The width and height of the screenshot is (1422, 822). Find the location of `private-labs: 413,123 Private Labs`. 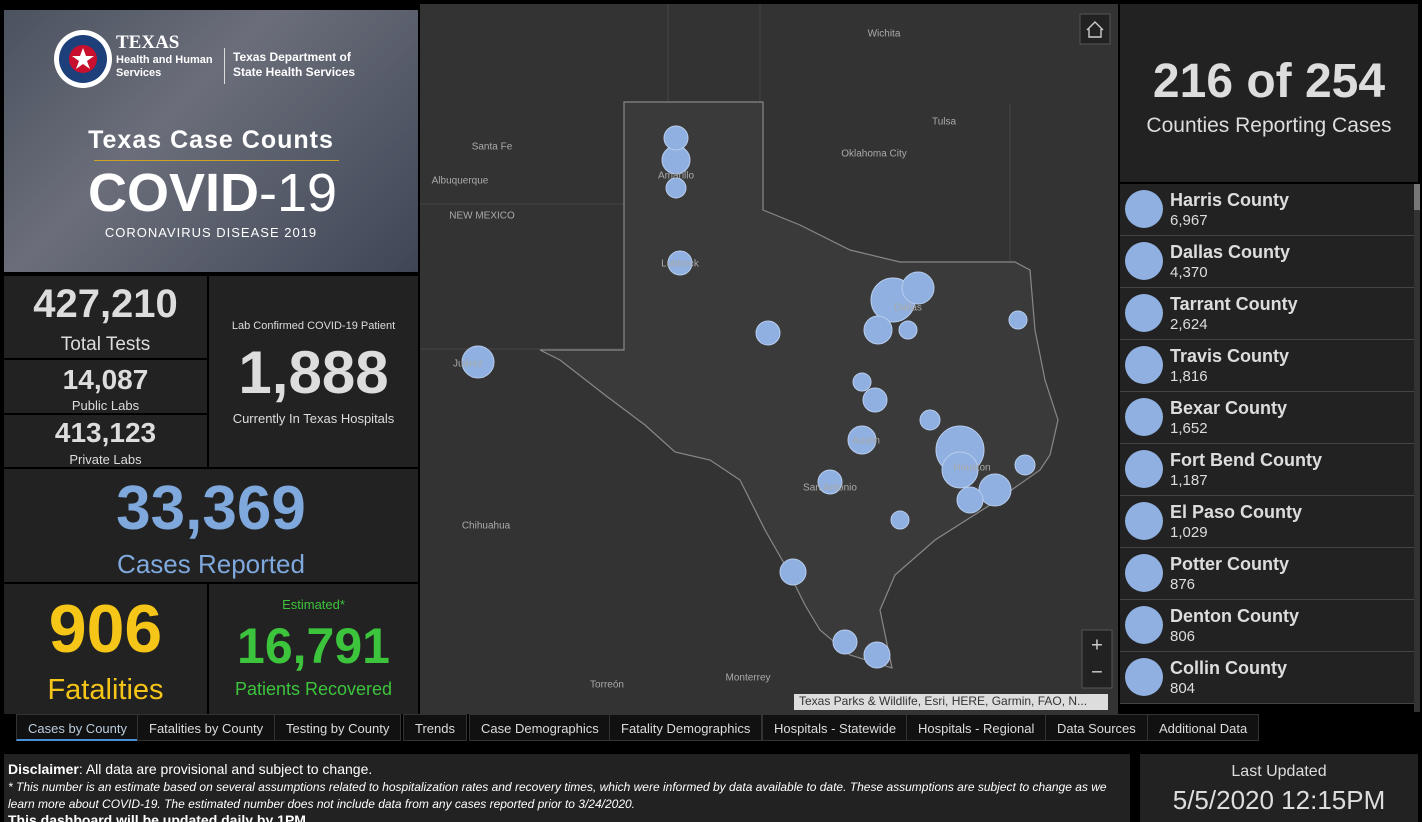

private-labs: 413,123 Private Labs is located at coordinates (105, 441).